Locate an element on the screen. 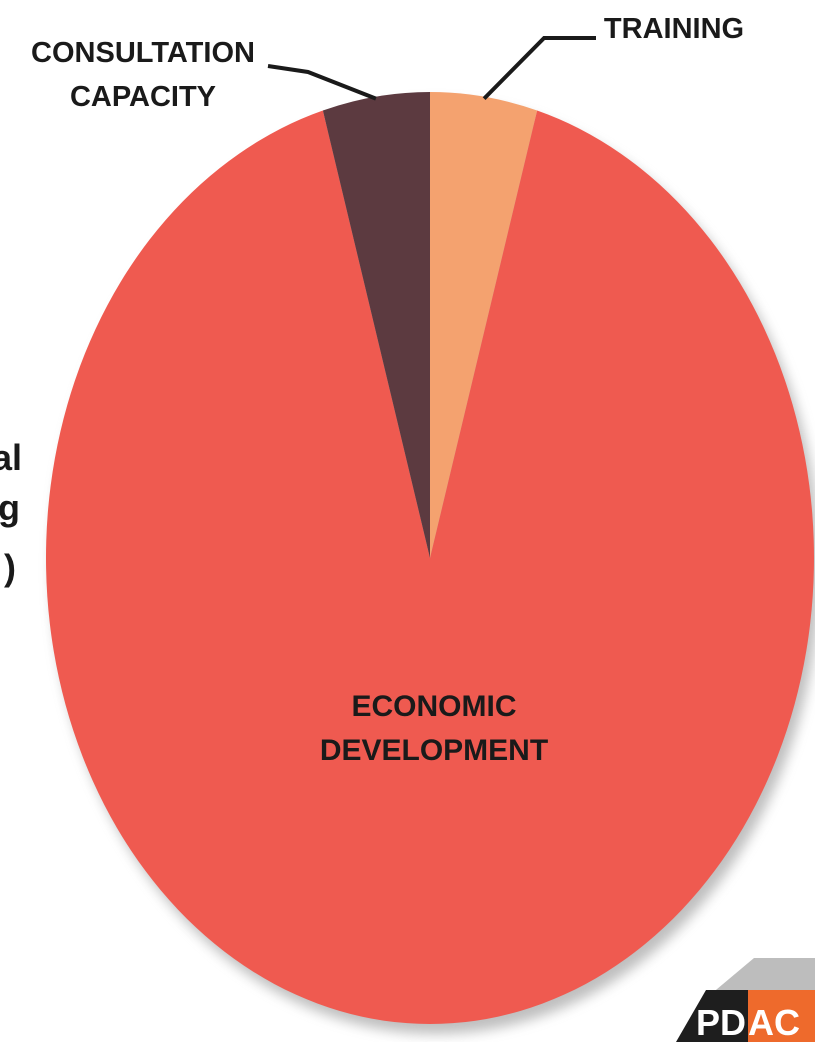 This screenshot has width=815, height=1042. economic-development-label-line1: ECONOMIC is located at coordinates (434, 706).